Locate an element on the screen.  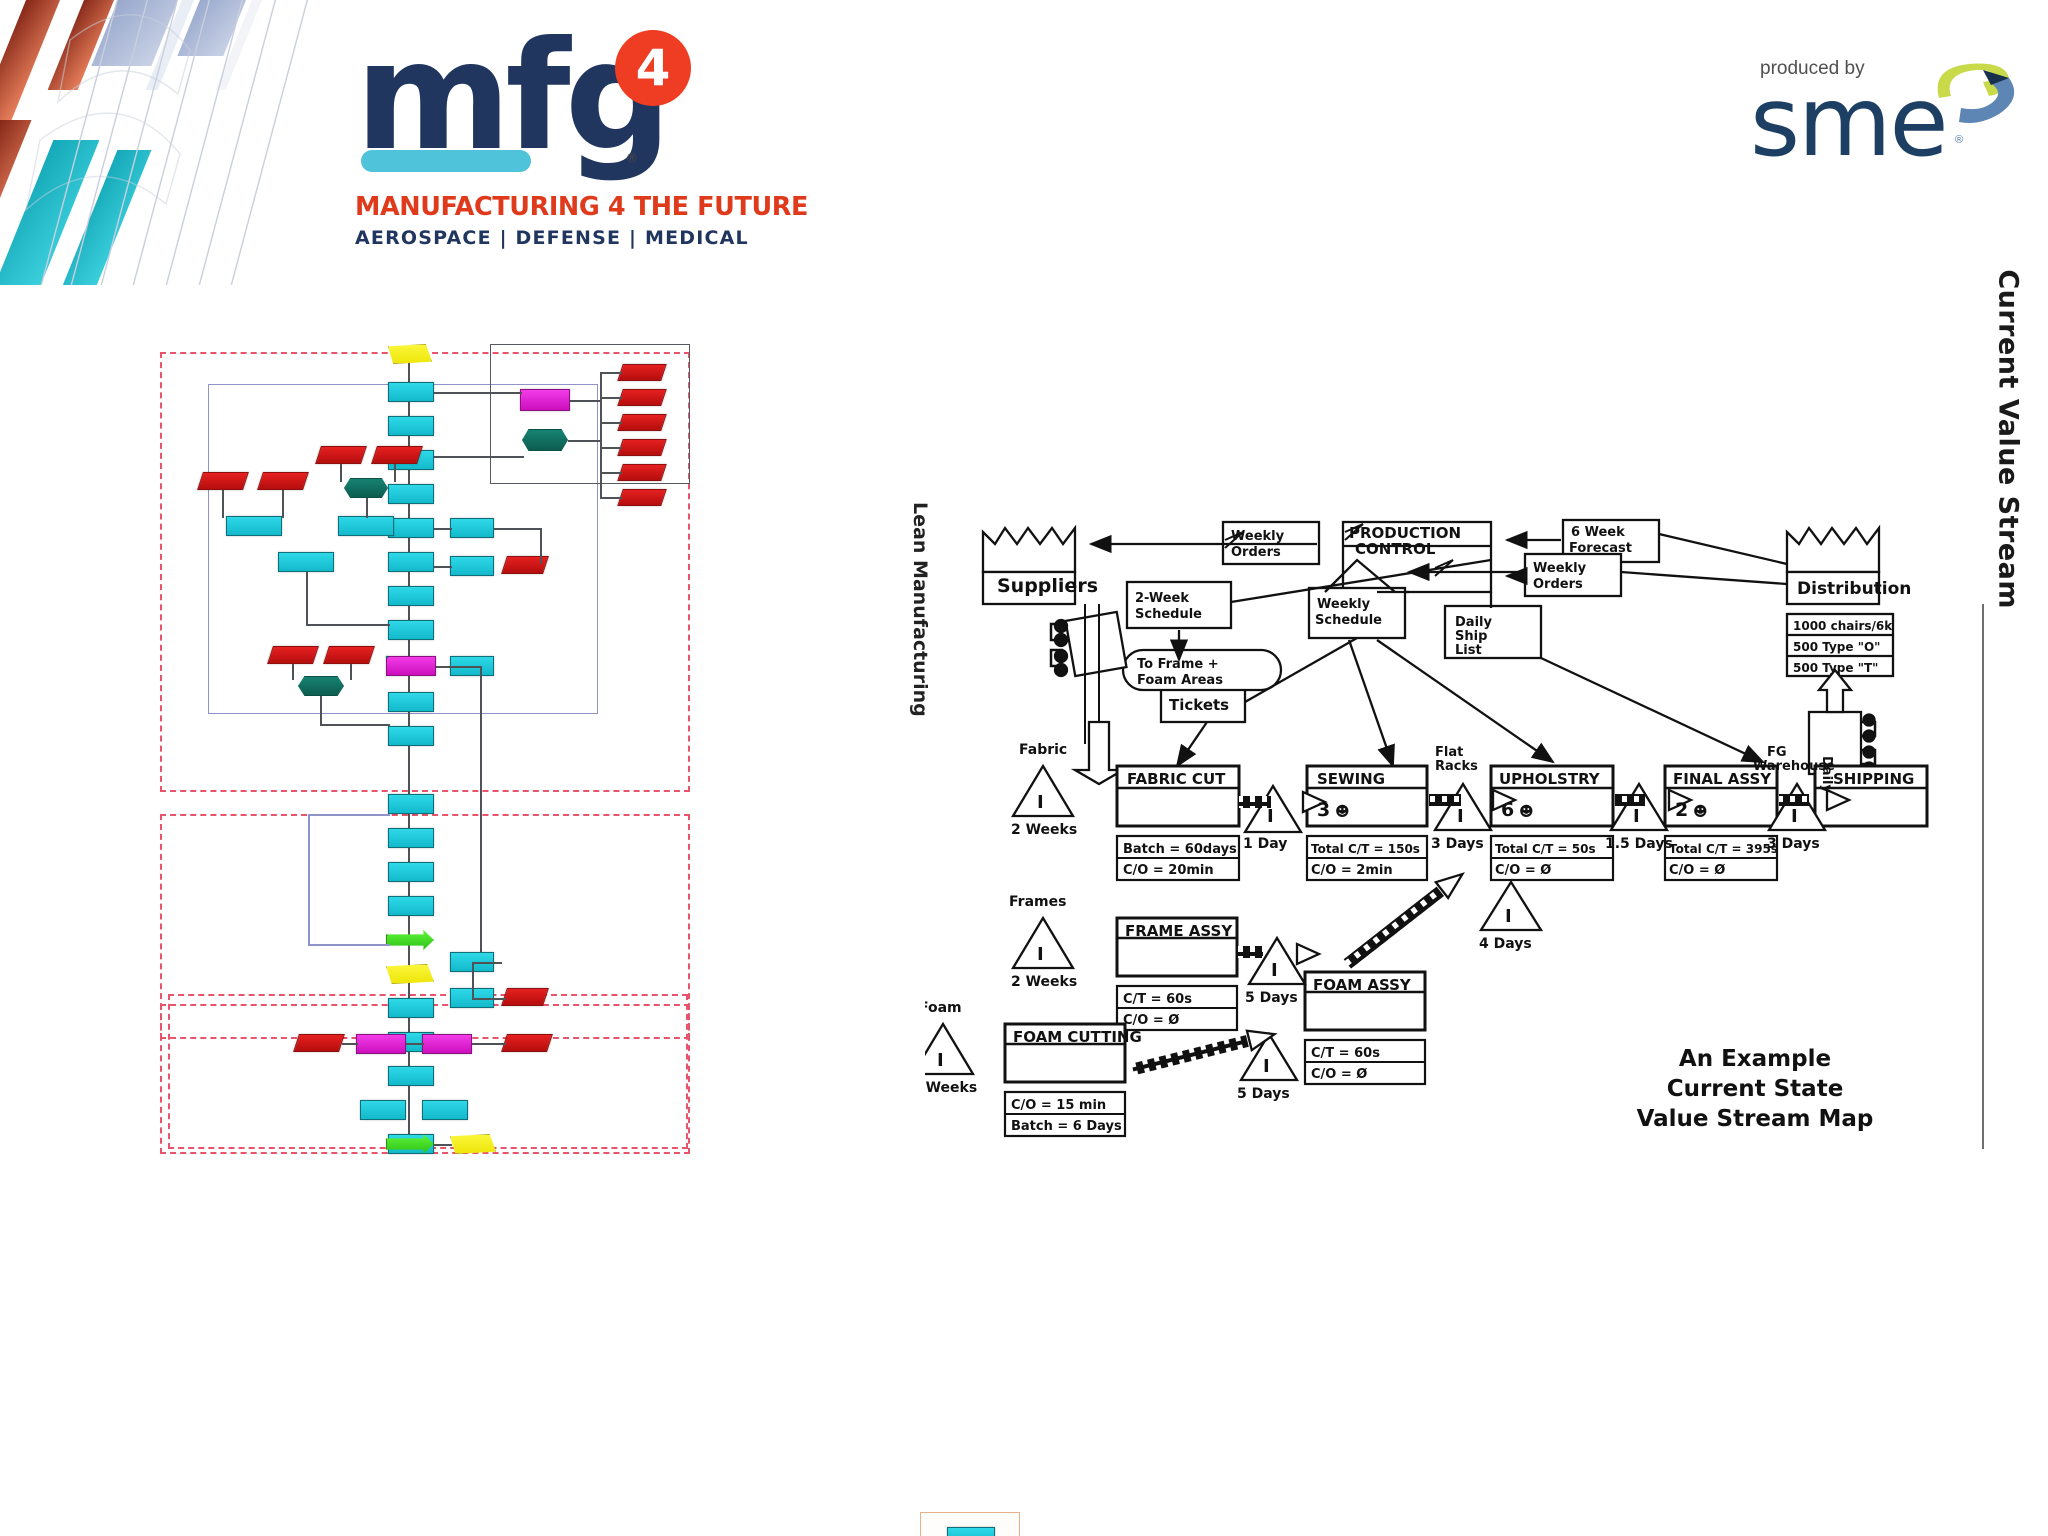
shipment-truck-inbound is located at coordinates (1088, 644).